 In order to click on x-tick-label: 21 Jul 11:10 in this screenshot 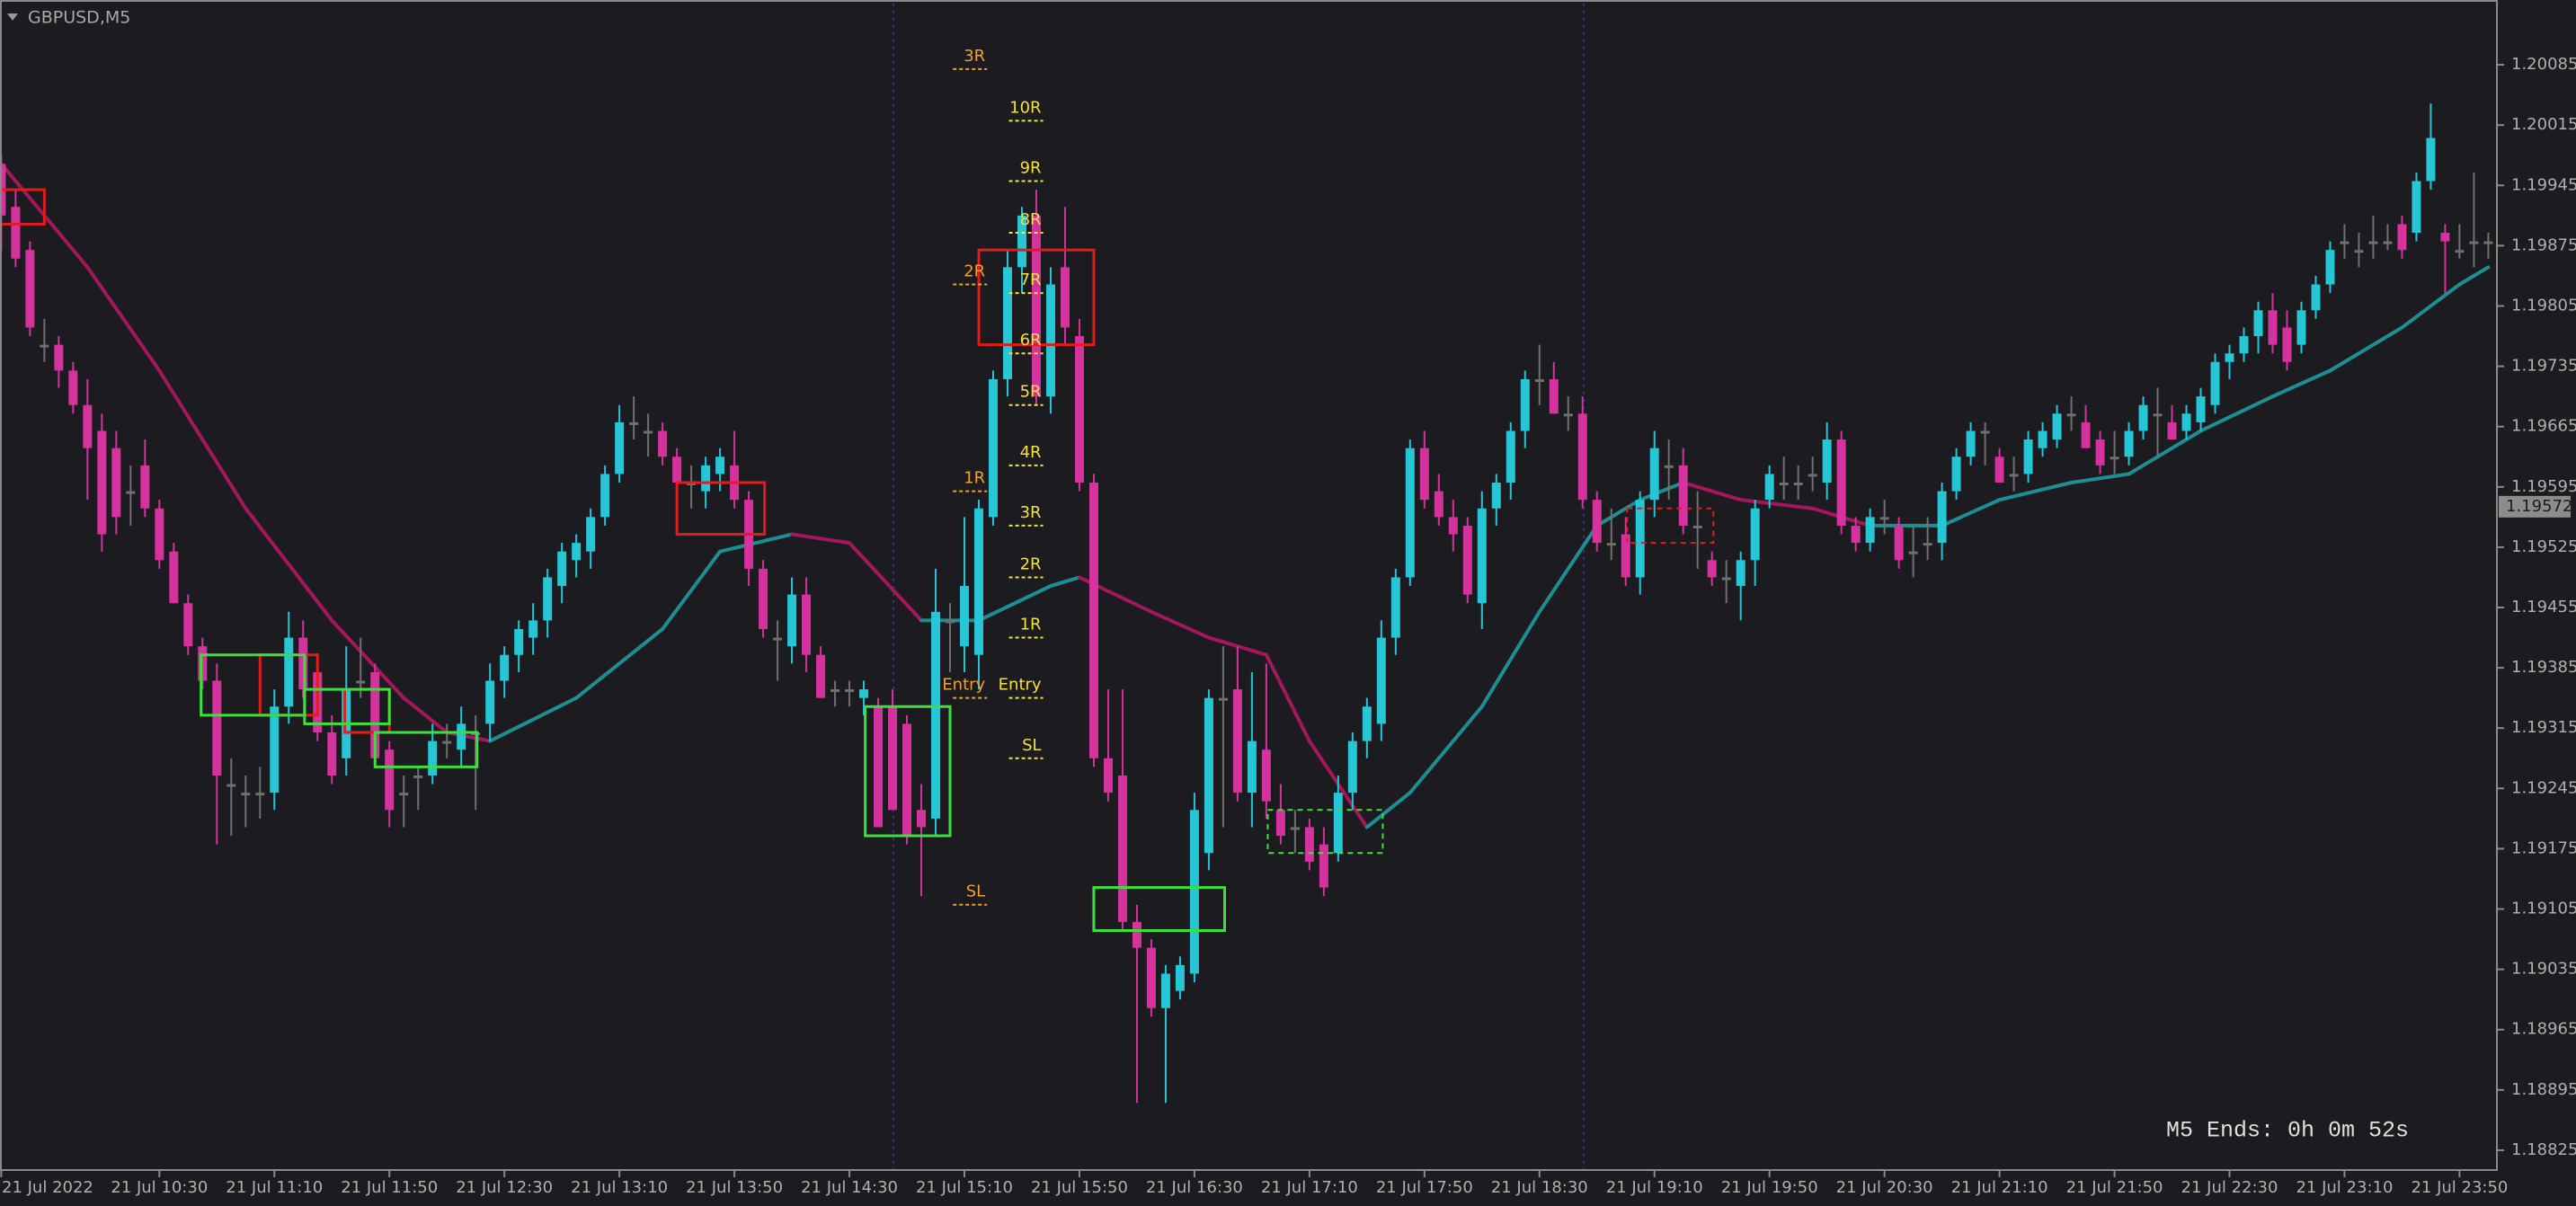, I will do `click(274, 1187)`.